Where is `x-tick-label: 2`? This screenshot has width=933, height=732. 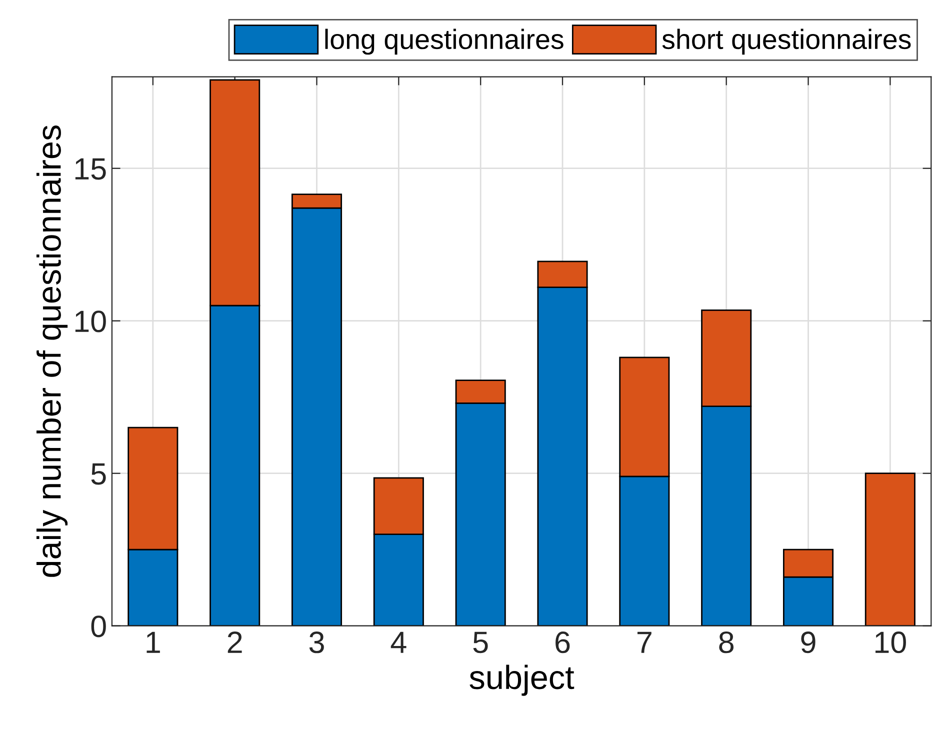 x-tick-label: 2 is located at coordinates (235, 642).